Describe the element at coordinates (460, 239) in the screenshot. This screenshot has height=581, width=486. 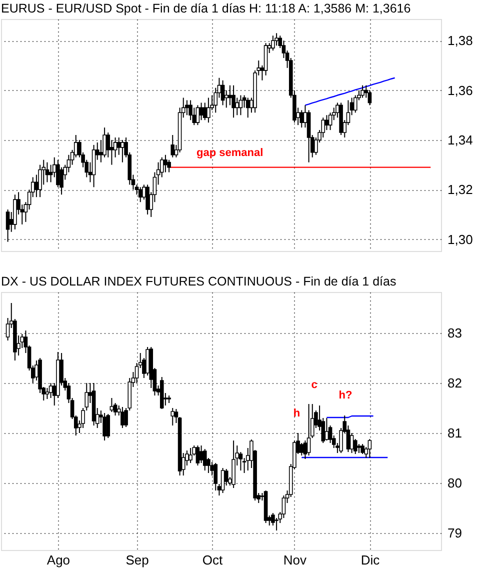
I see `y-tick-label: 1,30` at that location.